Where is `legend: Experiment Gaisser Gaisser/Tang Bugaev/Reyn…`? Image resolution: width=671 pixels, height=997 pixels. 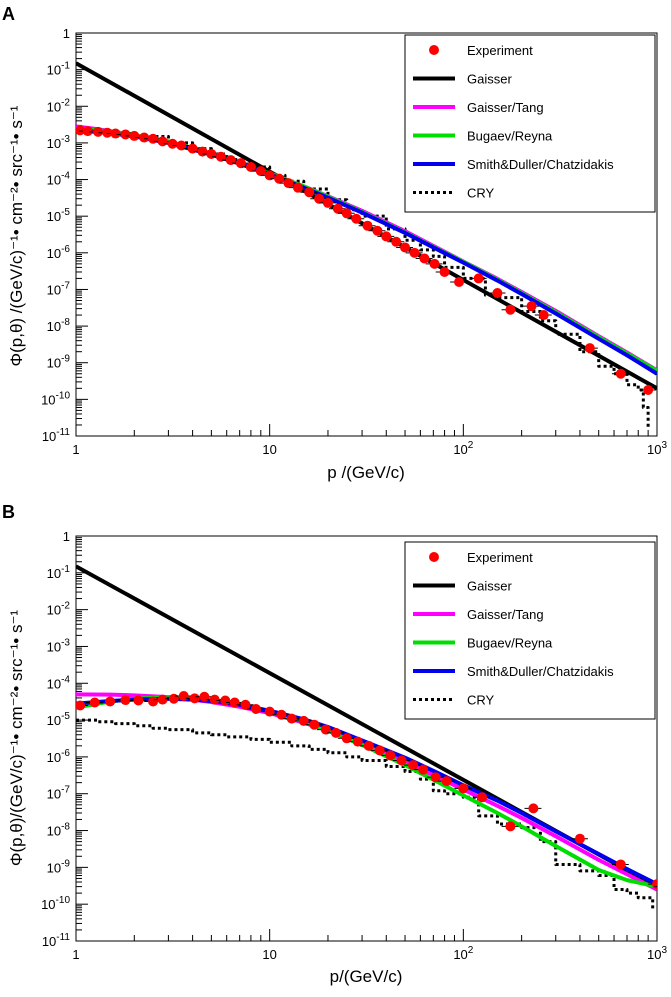 legend: Experiment Gaisser Gaisser/Tang Bugaev/Reyn… is located at coordinates (530, 123).